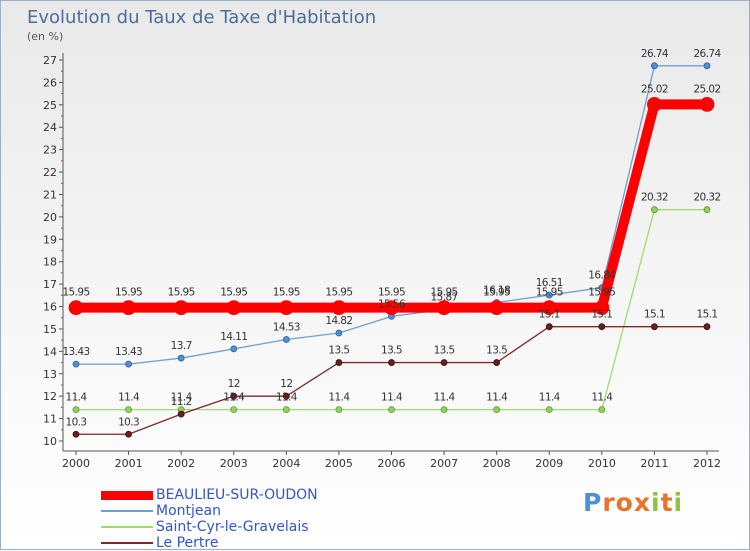 The height and width of the screenshot is (551, 750). What do you see at coordinates (286, 384) in the screenshot?
I see `data-label: 12` at bounding box center [286, 384].